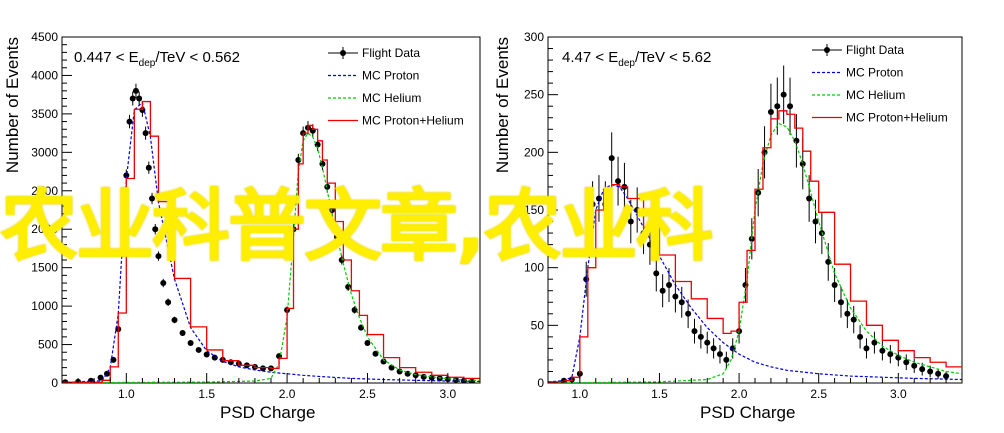 The height and width of the screenshot is (433, 1004). What do you see at coordinates (534, 95) in the screenshot?
I see `y-tick-label: 250` at bounding box center [534, 95].